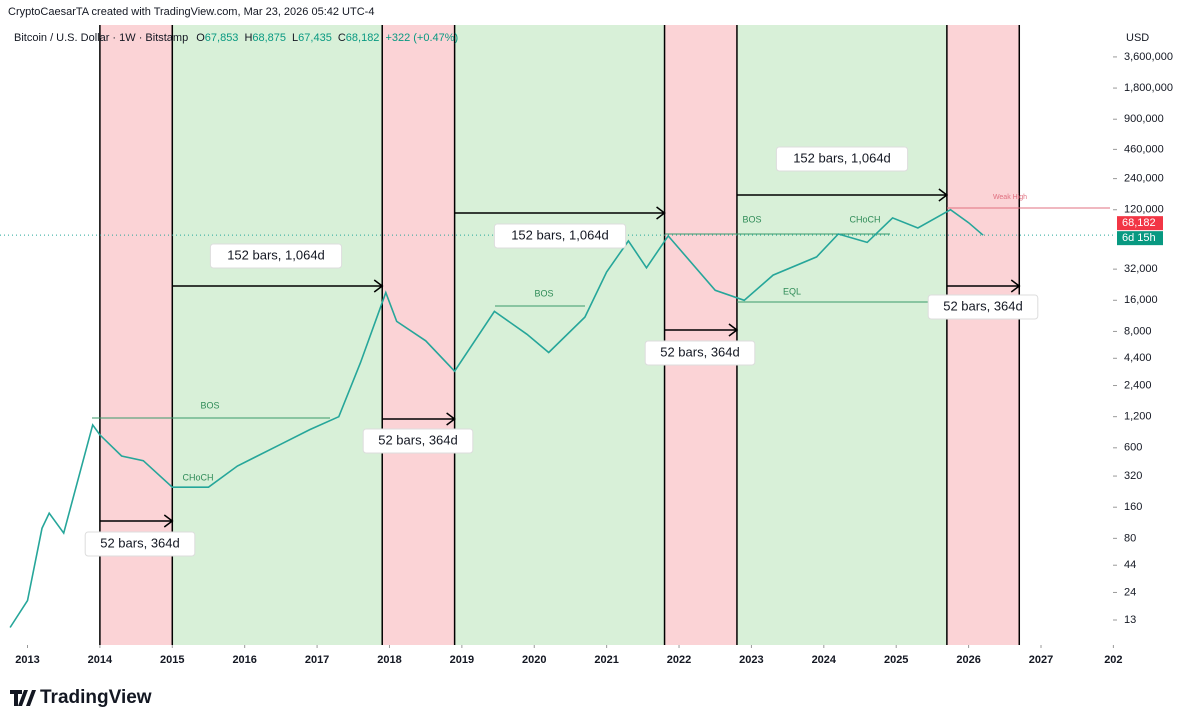 Image resolution: width=1200 pixels, height=725 pixels. Describe the element at coordinates (751, 660) in the screenshot. I see `x-tick-label: 2023` at that location.